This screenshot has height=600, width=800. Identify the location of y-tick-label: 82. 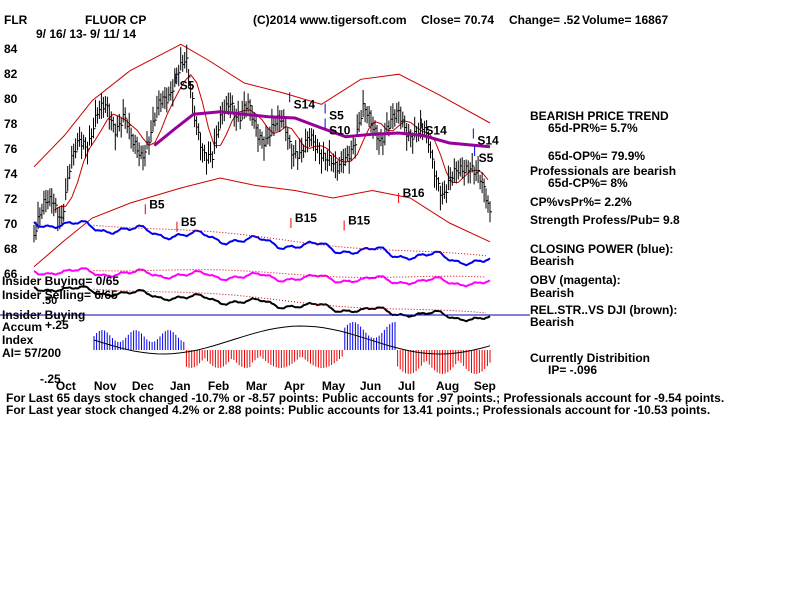
(11, 74).